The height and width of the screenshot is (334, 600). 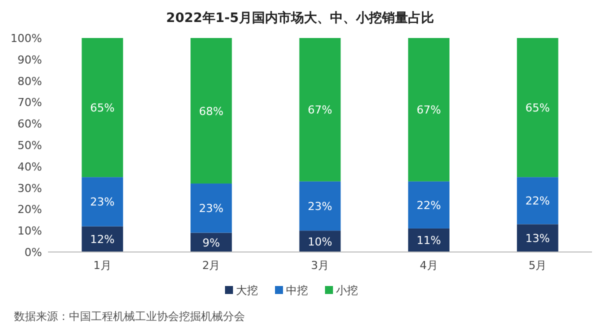 What do you see at coordinates (347, 290) in the screenshot?
I see `legend-label: 小挖` at bounding box center [347, 290].